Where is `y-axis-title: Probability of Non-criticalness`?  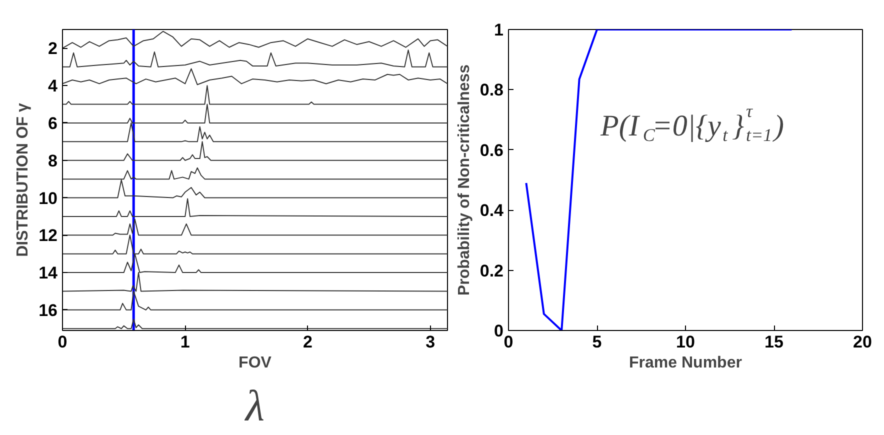 y-axis-title: Probability of Non-criticalness is located at coordinates (464, 180).